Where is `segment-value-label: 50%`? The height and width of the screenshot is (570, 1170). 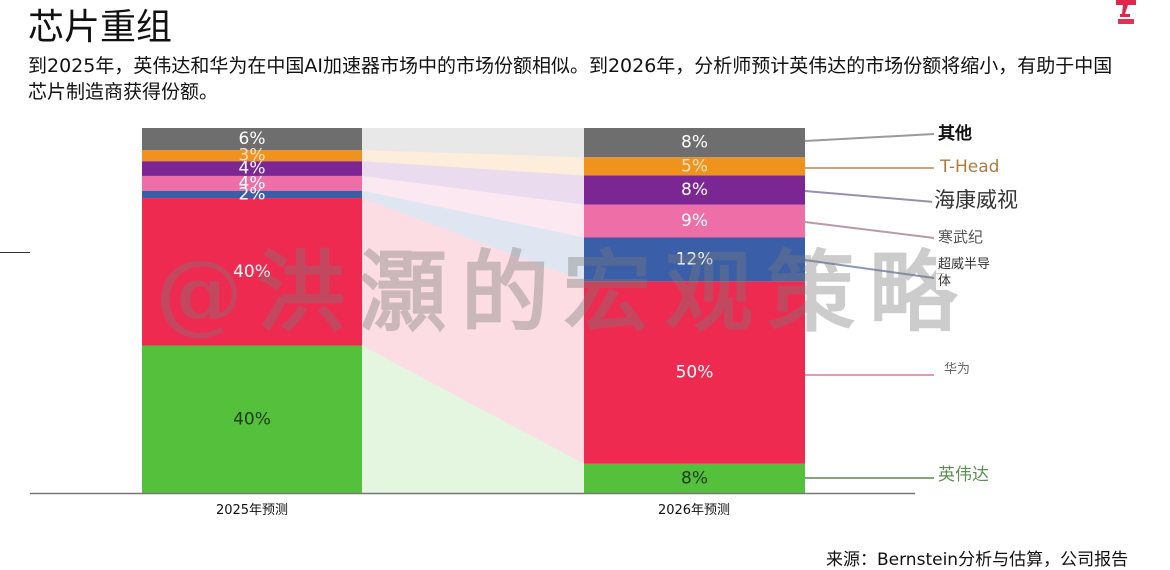 segment-value-label: 50% is located at coordinates (695, 373).